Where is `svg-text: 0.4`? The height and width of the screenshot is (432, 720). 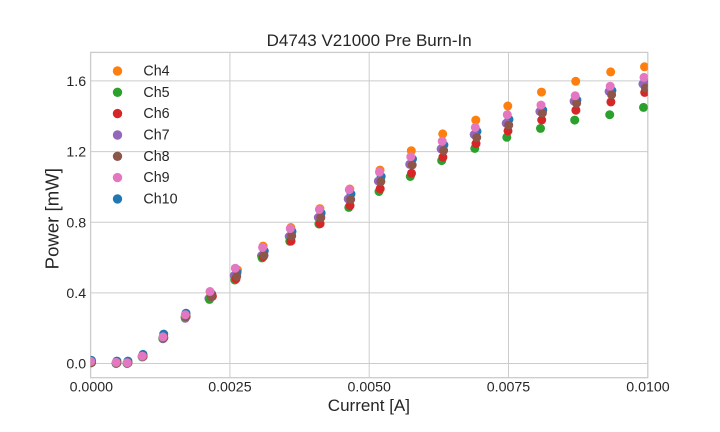 svg-text: 0.4 is located at coordinates (76, 294).